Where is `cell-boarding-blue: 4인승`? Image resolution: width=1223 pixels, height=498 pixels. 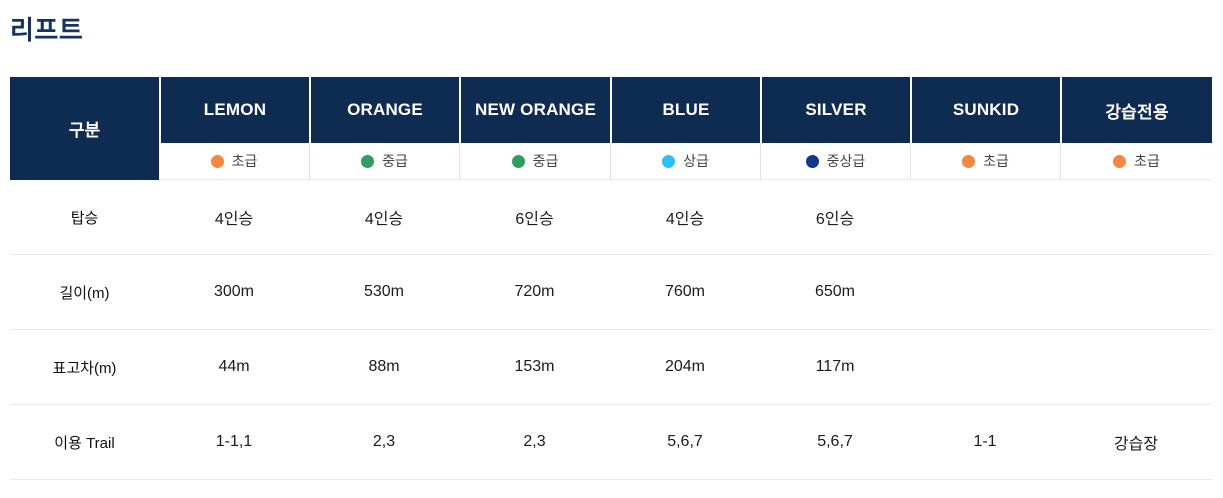
cell-boarding-blue: 4인승 is located at coordinates (685, 217).